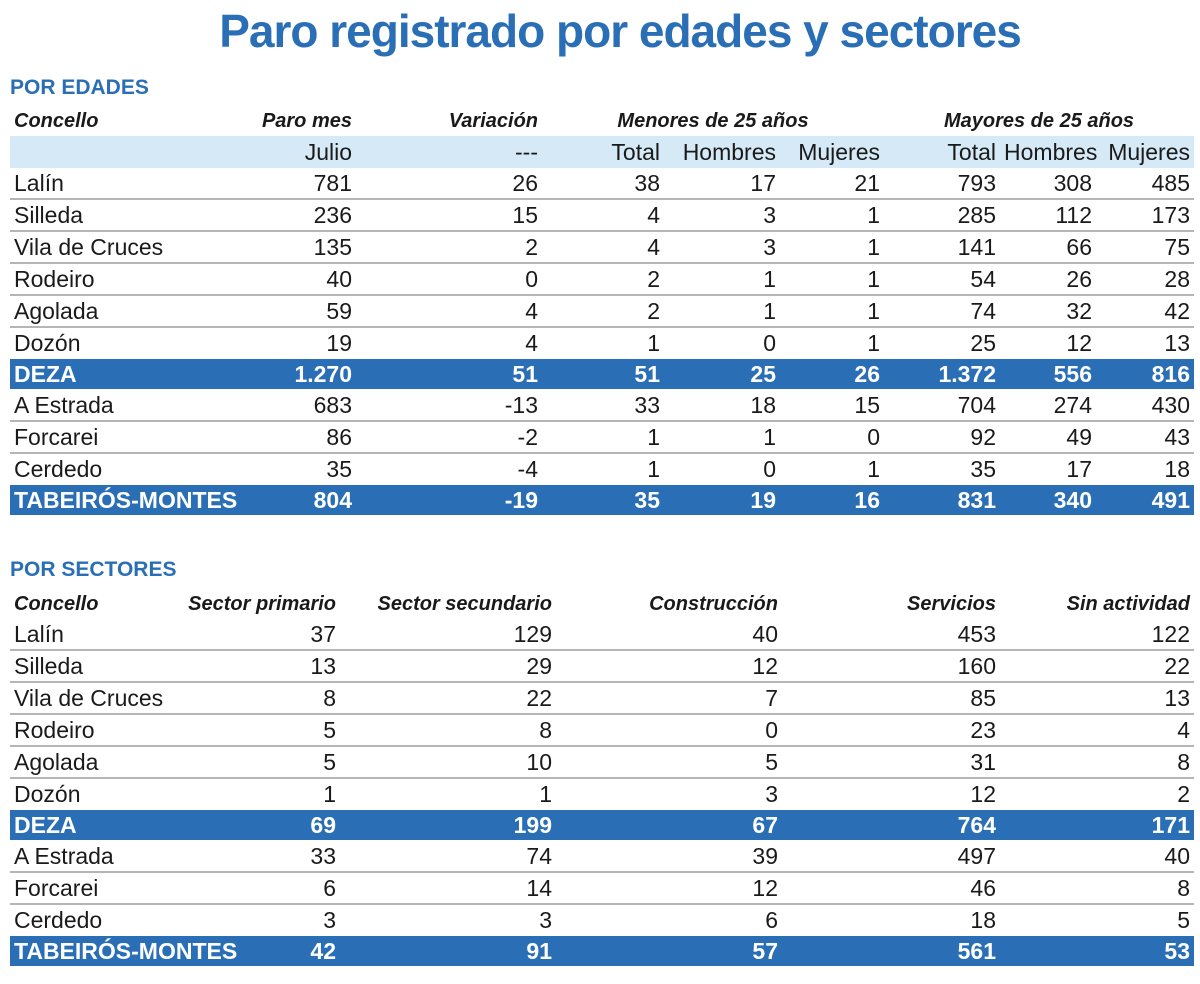 This screenshot has height=984, width=1200. I want to click on table-row: Forcarei 6 14 12 46 8, so click(602, 888).